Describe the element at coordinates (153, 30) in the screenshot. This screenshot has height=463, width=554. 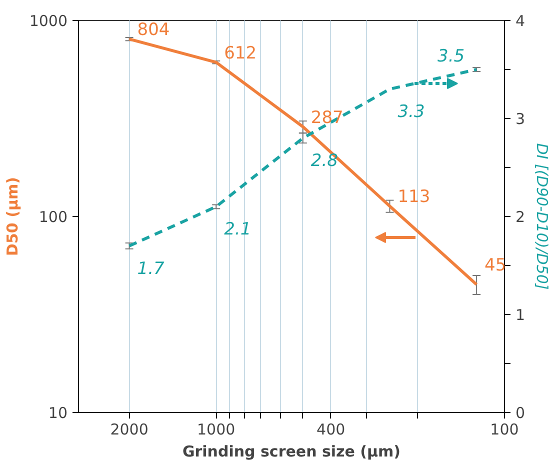
I see `data-label: 804` at that location.